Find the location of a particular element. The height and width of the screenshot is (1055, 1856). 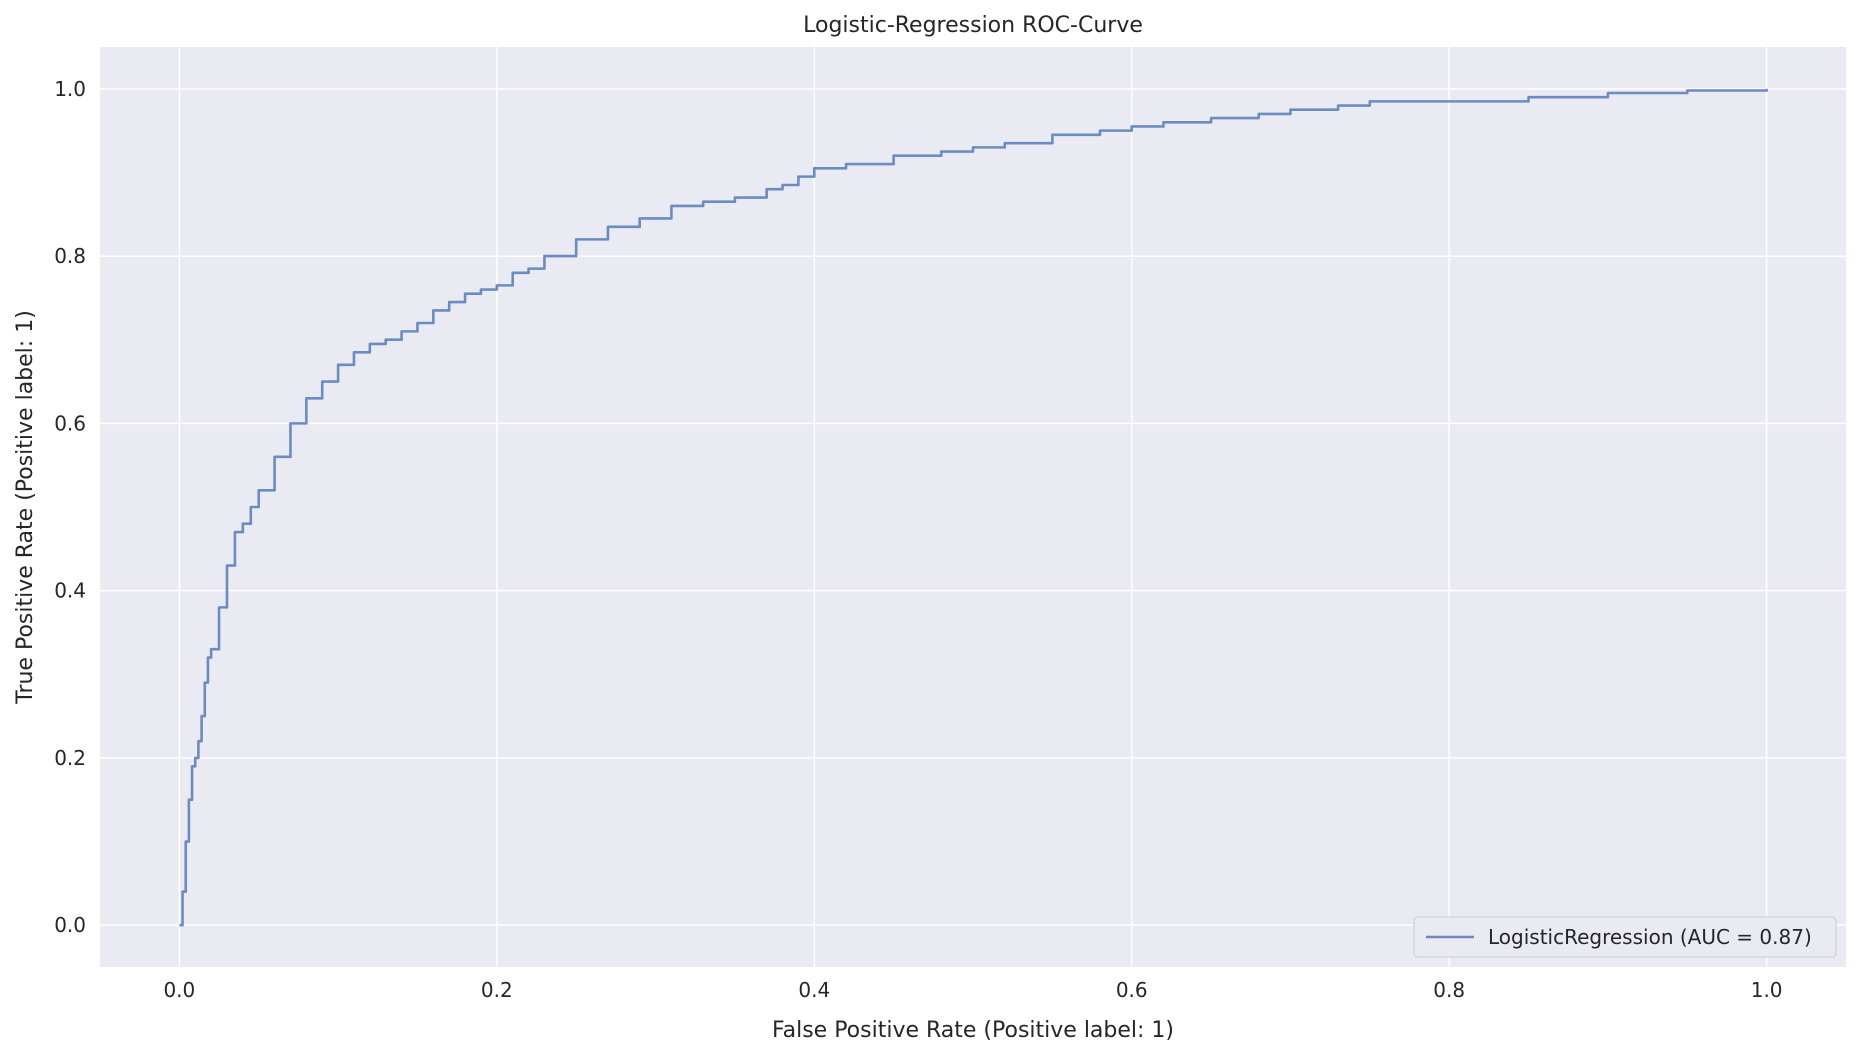

y-tick-labels: 0.0 0.2 0.4 0.6 0.8 1.0 is located at coordinates (70, 507).